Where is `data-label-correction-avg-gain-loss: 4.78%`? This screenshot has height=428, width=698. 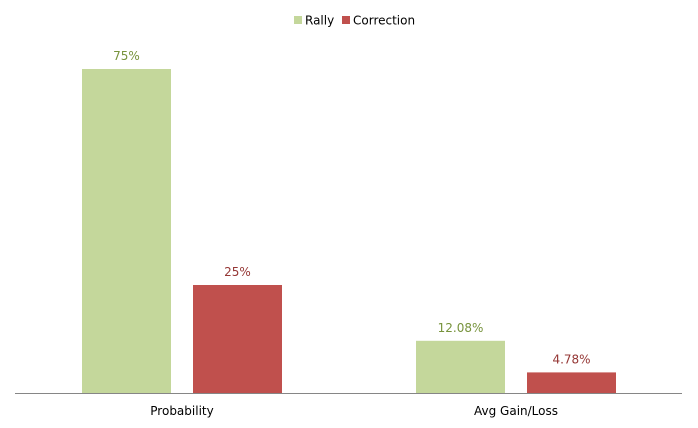 data-label-correction-avg-gain-loss: 4.78% is located at coordinates (571, 359).